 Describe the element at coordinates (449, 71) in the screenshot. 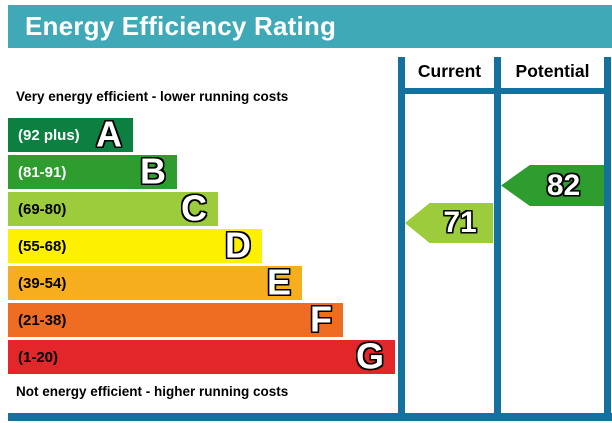

I see `current-column-header: Current` at that location.